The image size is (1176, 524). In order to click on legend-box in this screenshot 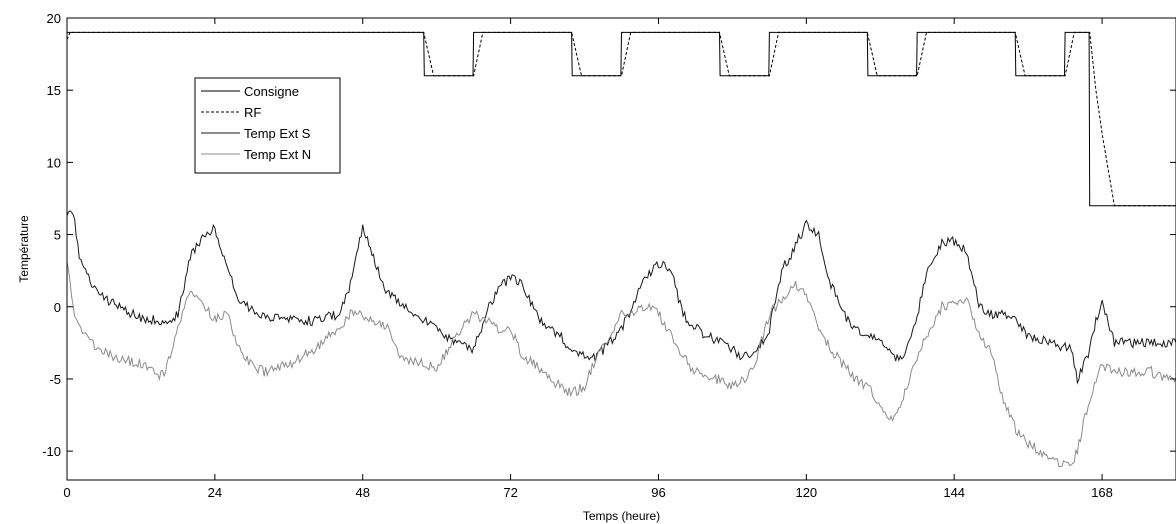, I will do `click(267, 125)`.